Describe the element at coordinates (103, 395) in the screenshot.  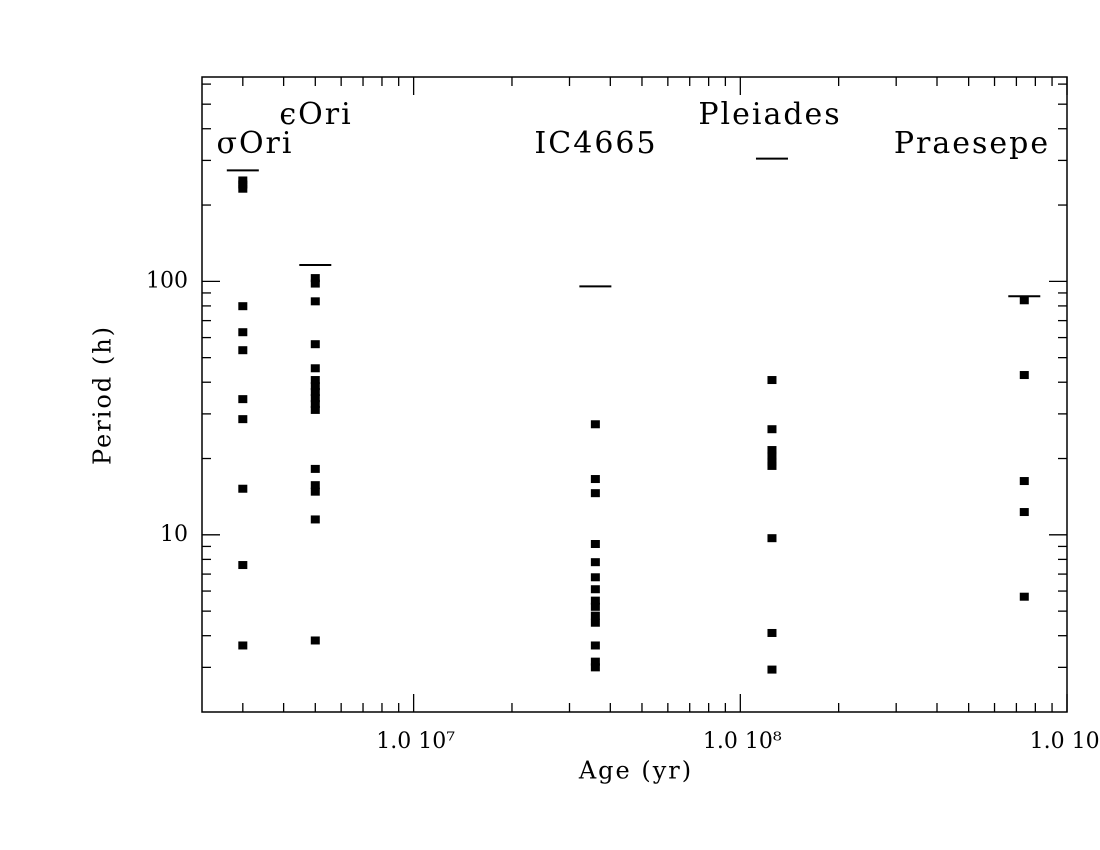
I see `y-axis-title: Period (h)` at that location.